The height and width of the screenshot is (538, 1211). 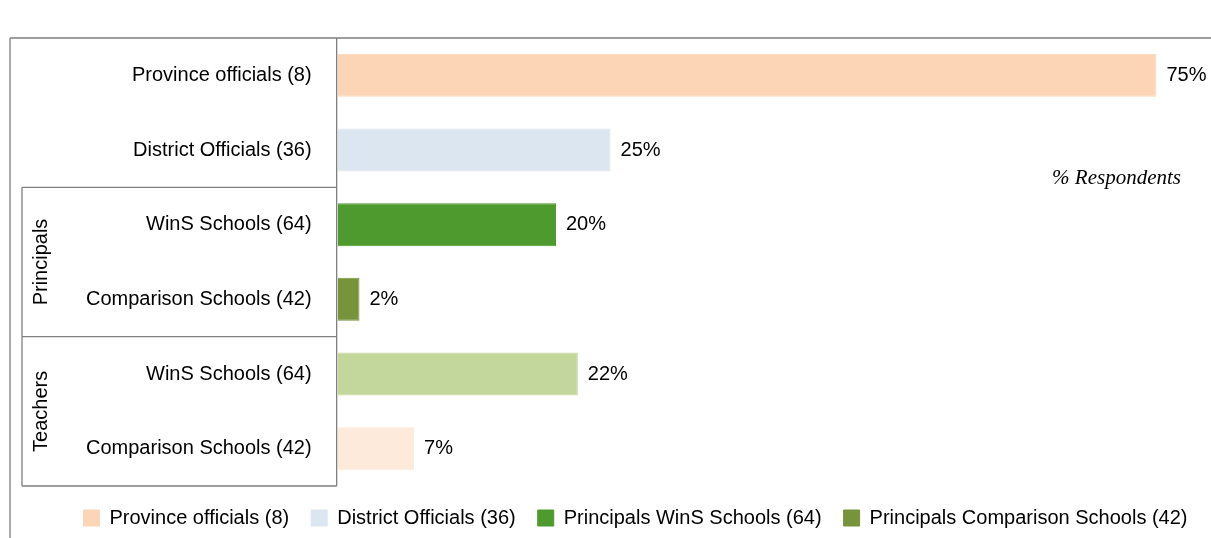 What do you see at coordinates (1028, 516) in the screenshot?
I see `legend-label: Principals Comparison Schools (42)` at bounding box center [1028, 516].